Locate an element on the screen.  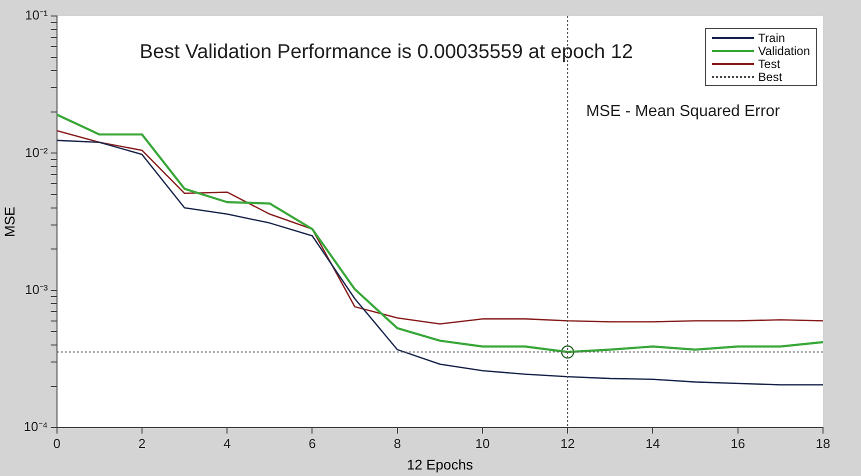
legend-label: Test is located at coordinates (769, 63).